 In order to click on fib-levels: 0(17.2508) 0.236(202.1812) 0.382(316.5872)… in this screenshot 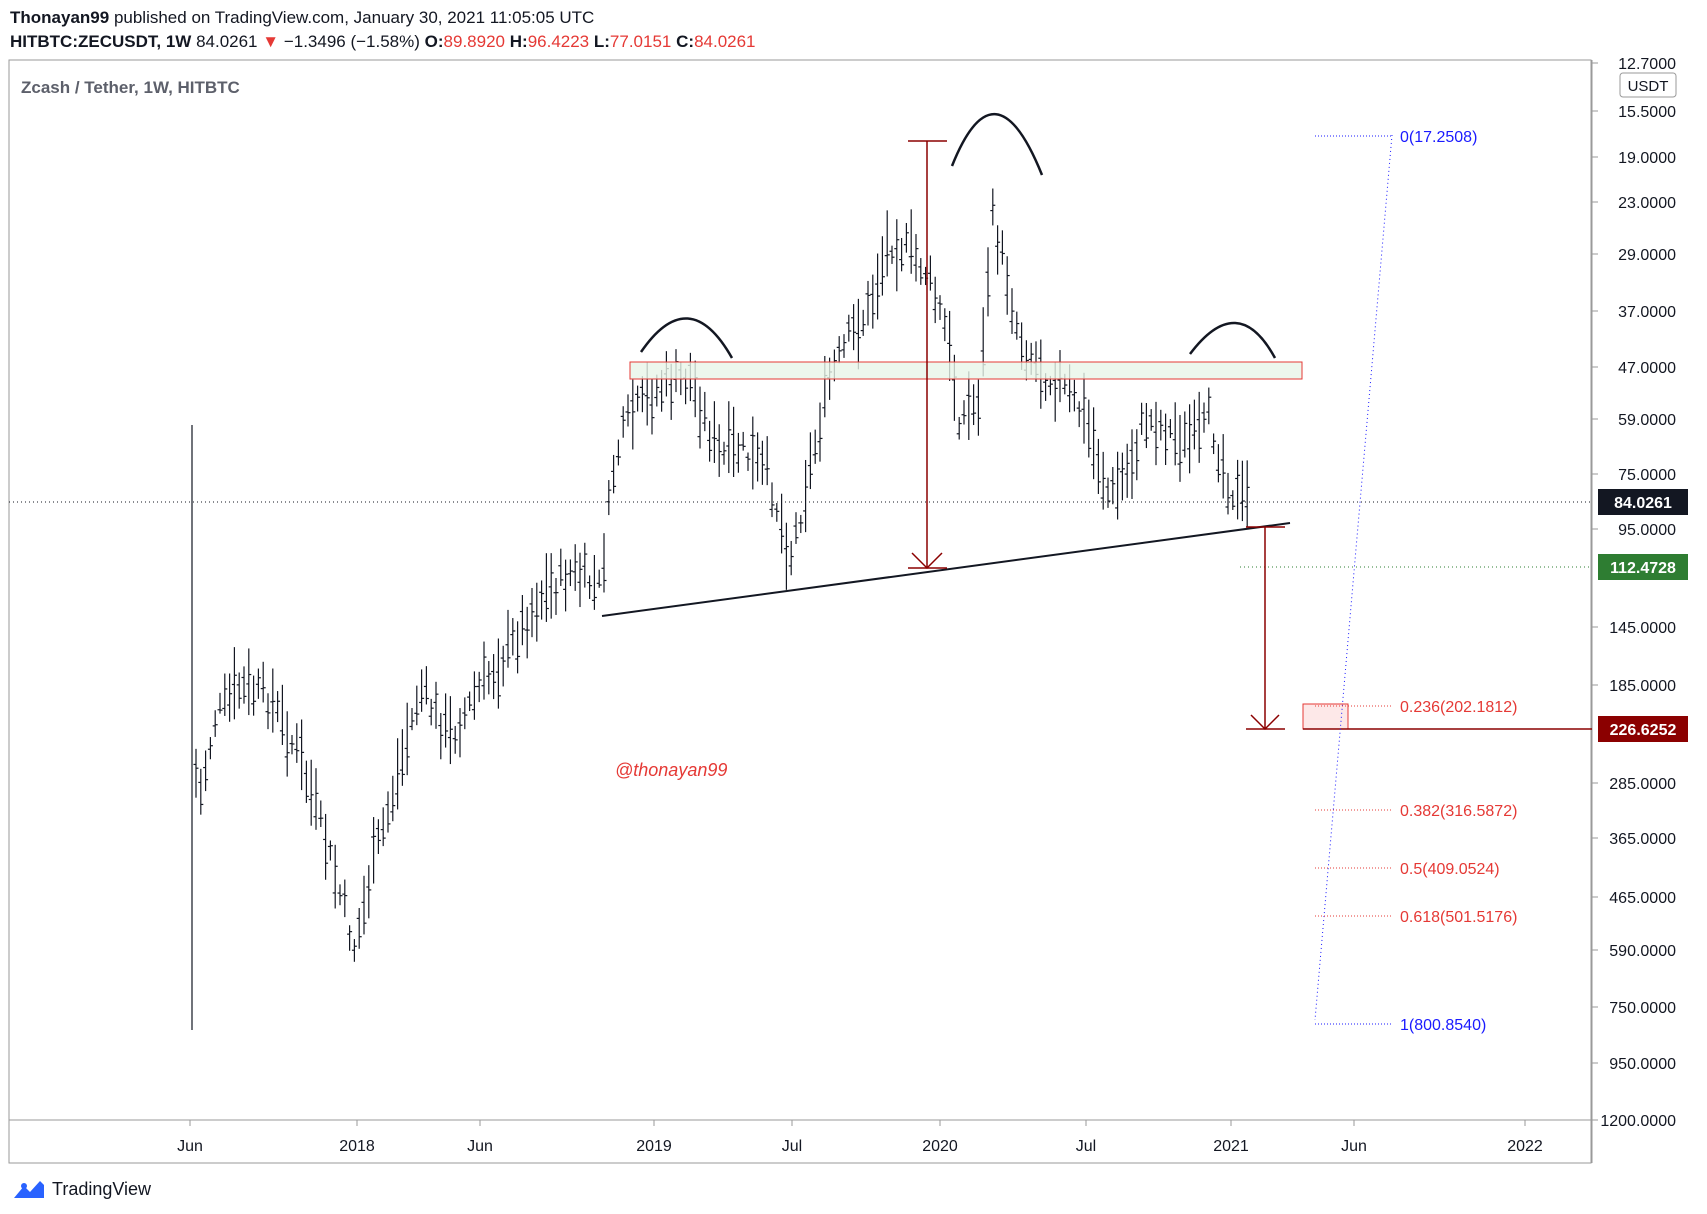, I will do `click(1416, 581)`.